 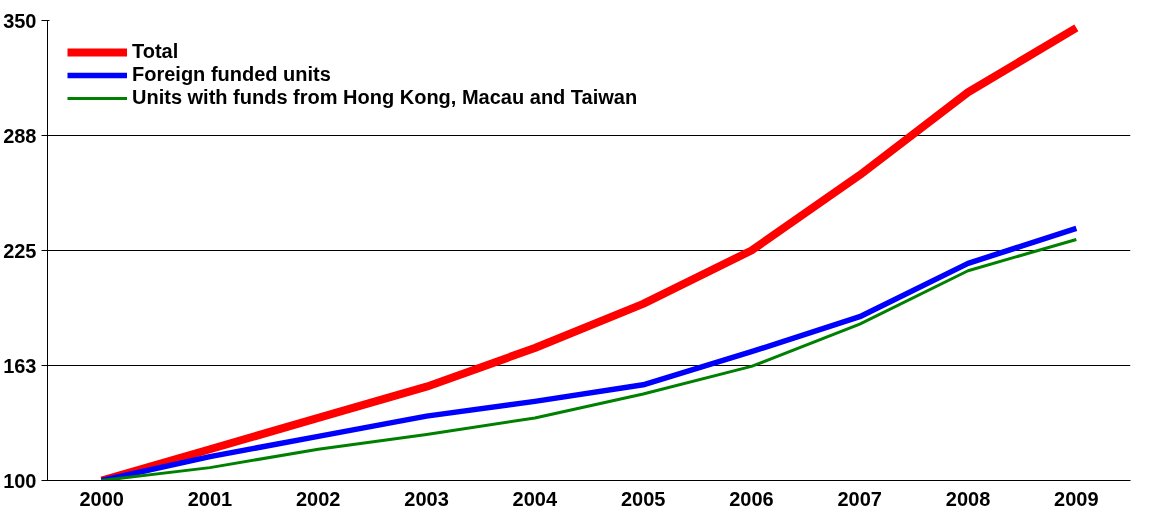 What do you see at coordinates (155, 51) in the screenshot?
I see `legend-label: Total` at bounding box center [155, 51].